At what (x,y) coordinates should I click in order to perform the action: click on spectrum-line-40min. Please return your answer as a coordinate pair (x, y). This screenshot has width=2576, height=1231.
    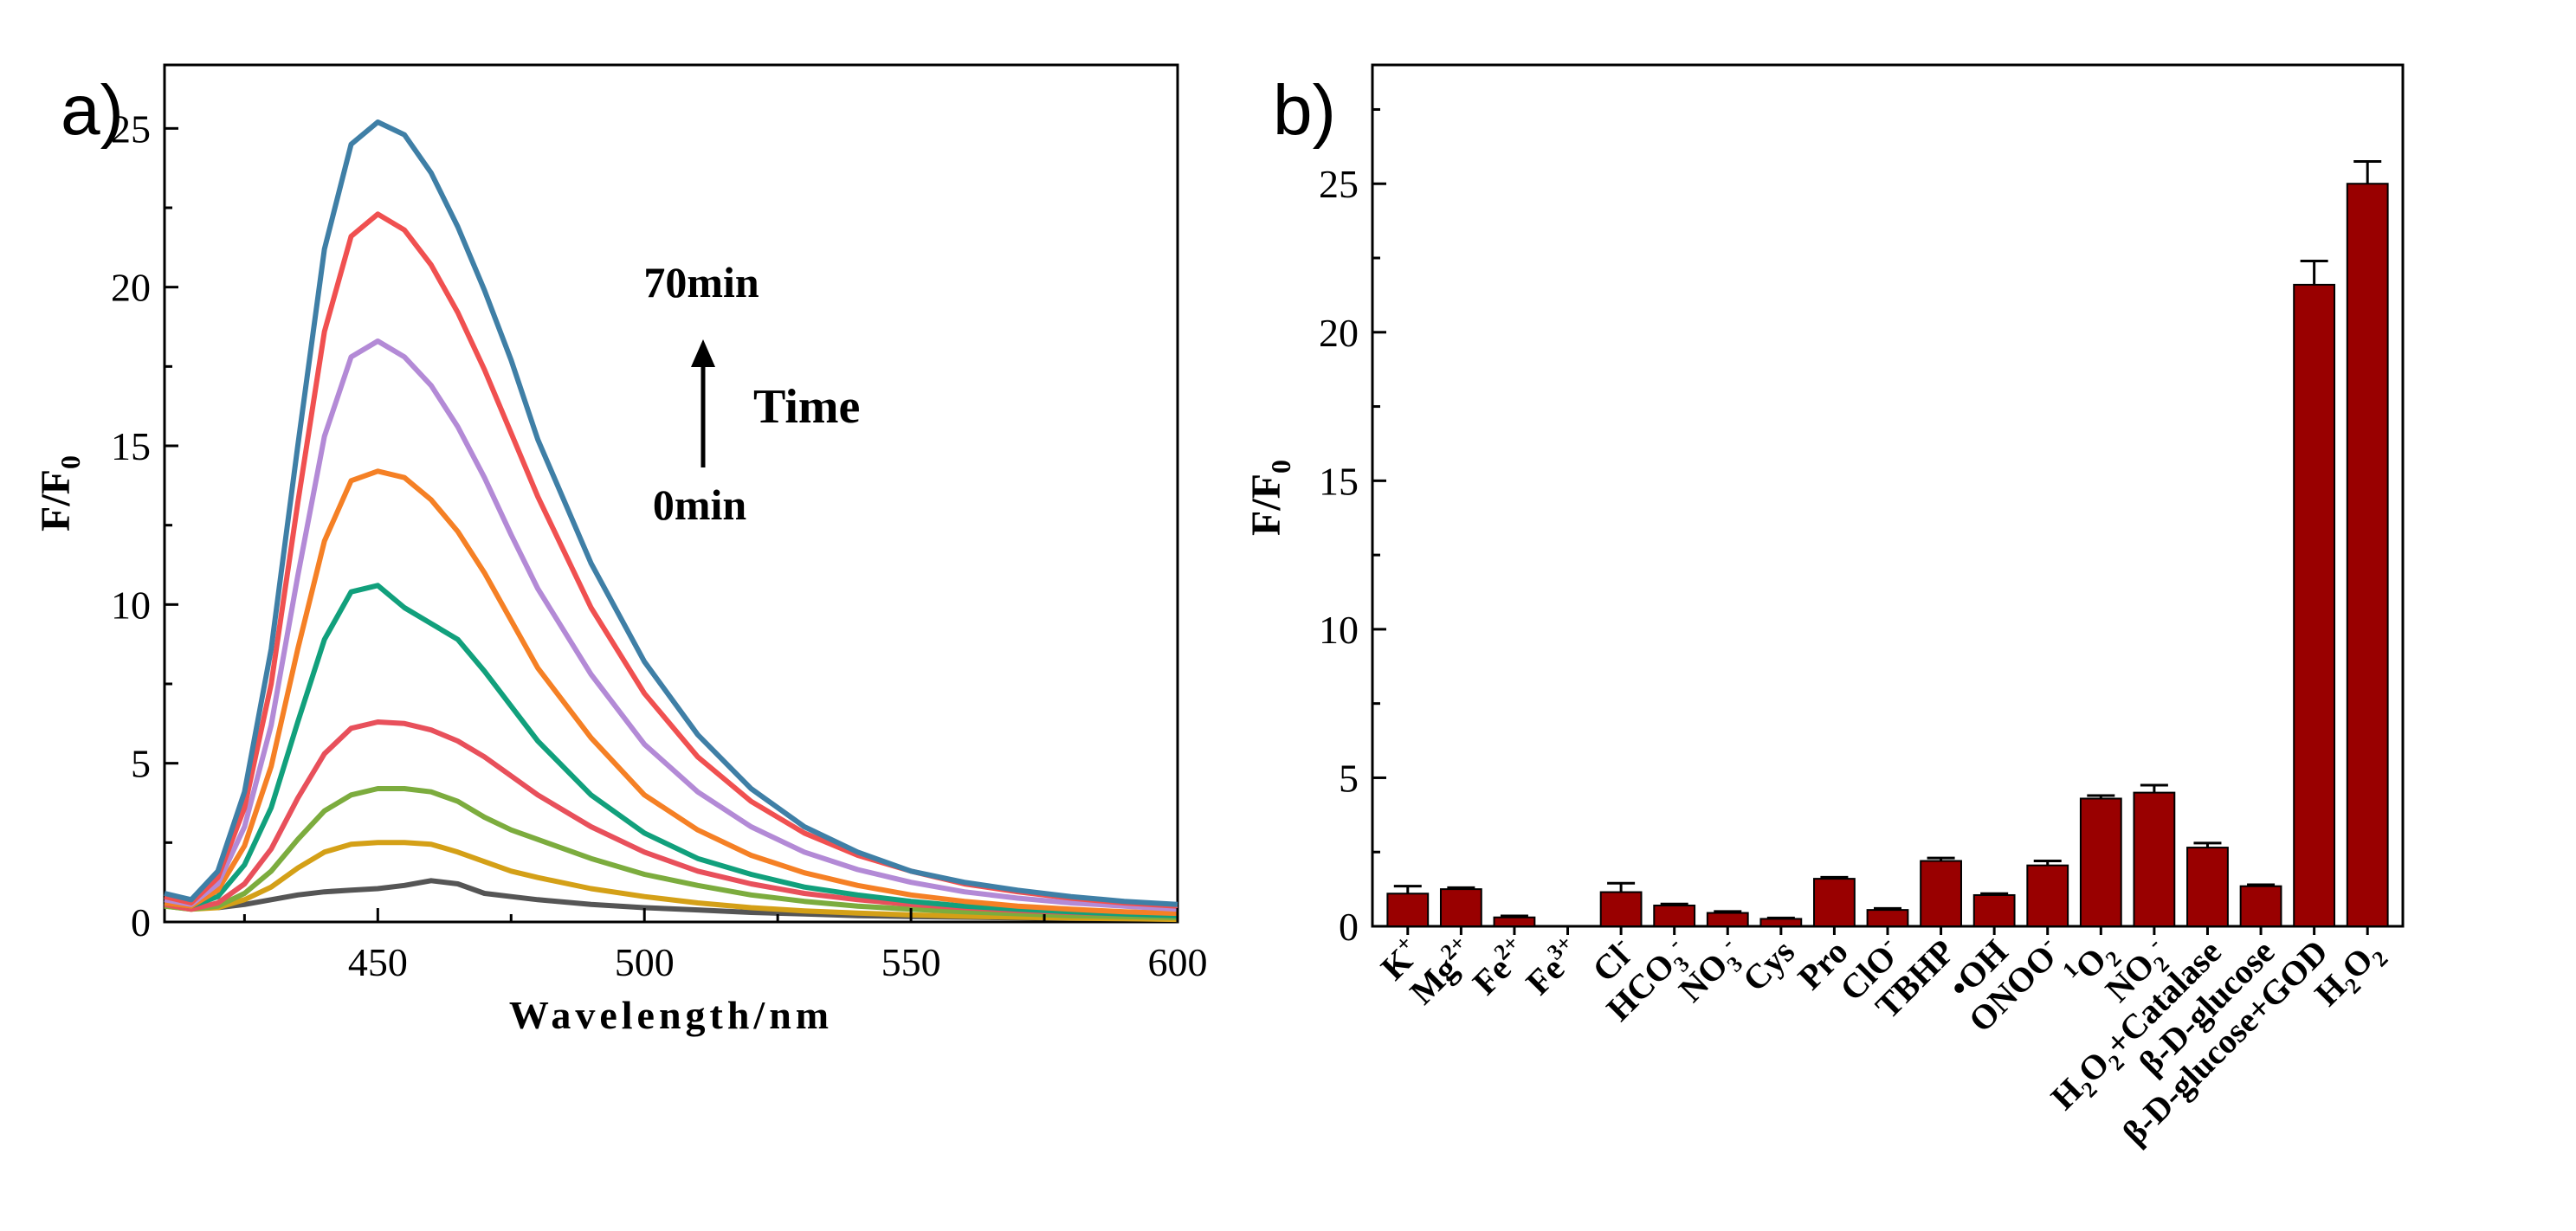
    Looking at the image, I should click on (671, 750).